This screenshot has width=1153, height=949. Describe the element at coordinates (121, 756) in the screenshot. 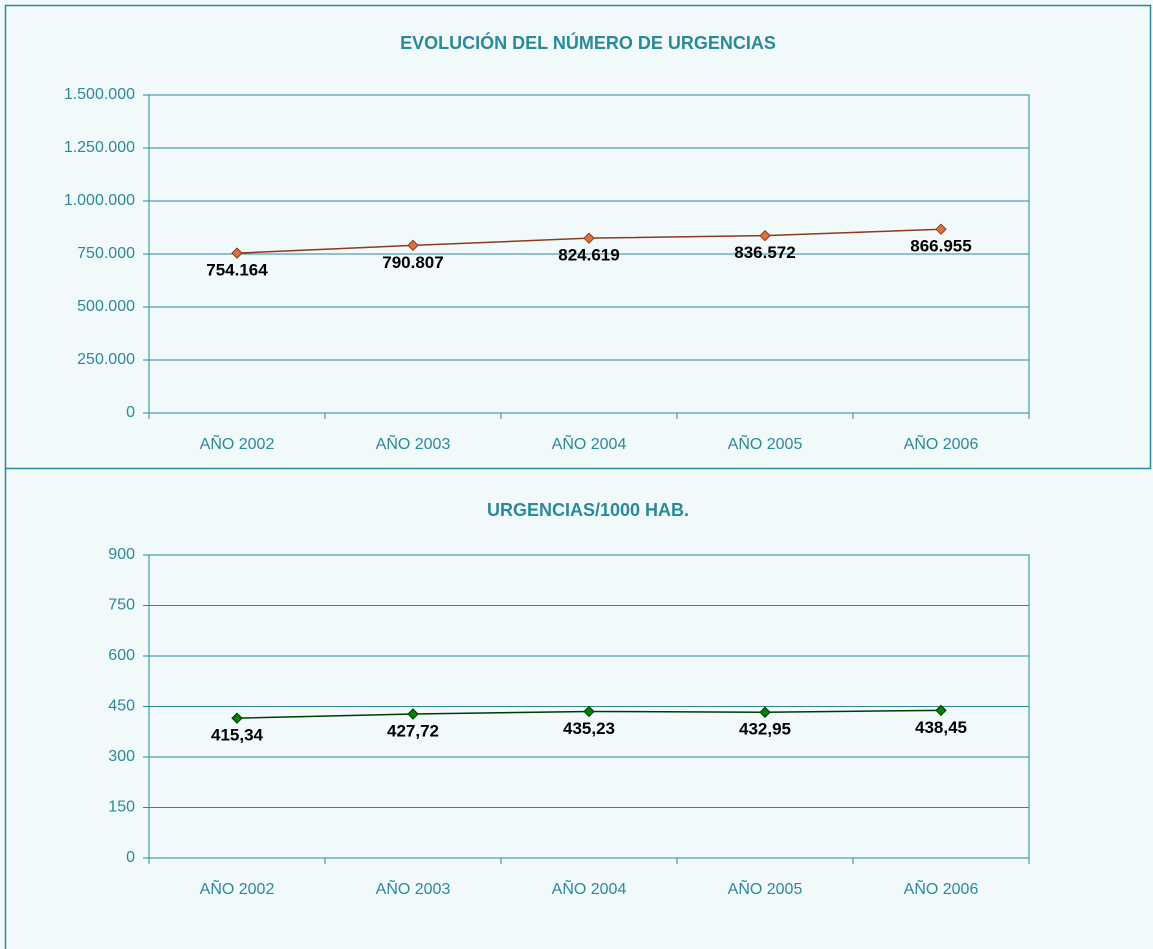

I see `y-tick-label: 300` at that location.